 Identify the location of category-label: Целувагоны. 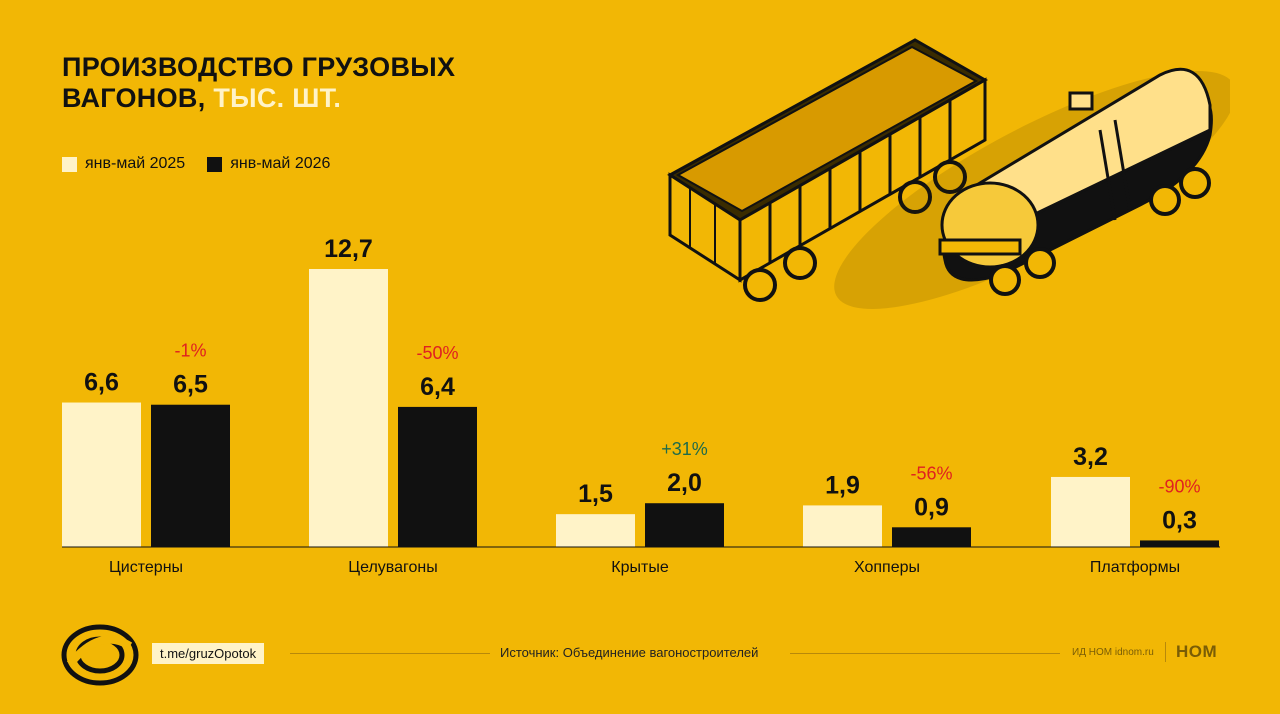
(392, 567).